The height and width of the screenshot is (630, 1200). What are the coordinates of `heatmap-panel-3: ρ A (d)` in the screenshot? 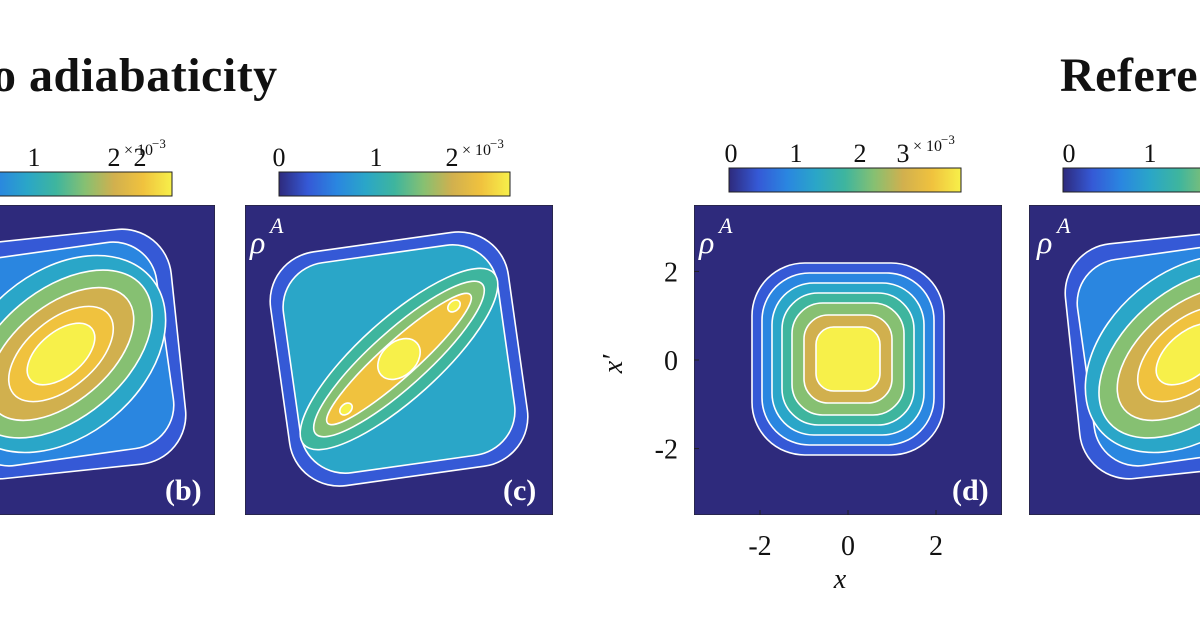 It's located at (848, 360).